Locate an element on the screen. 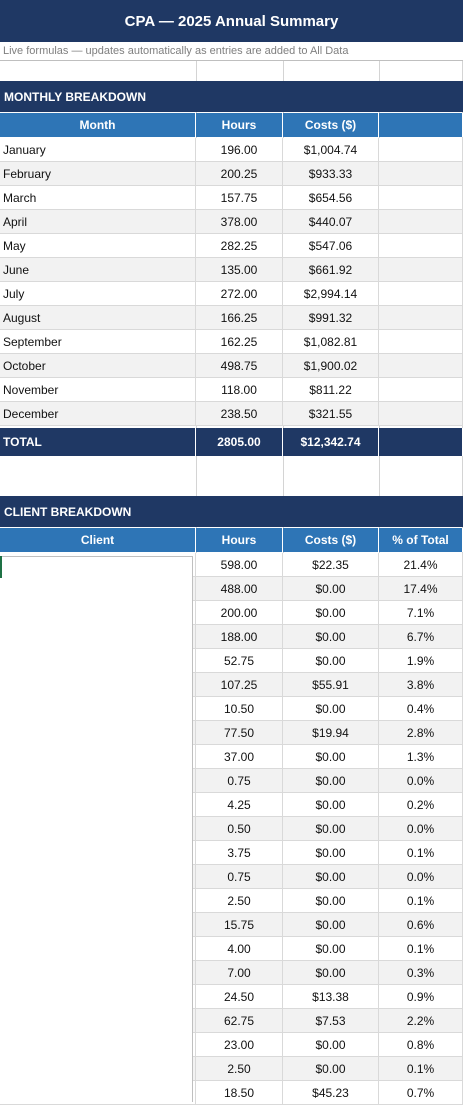 The width and height of the screenshot is (463, 1105). table-row-cell: $933.33 is located at coordinates (331, 174).